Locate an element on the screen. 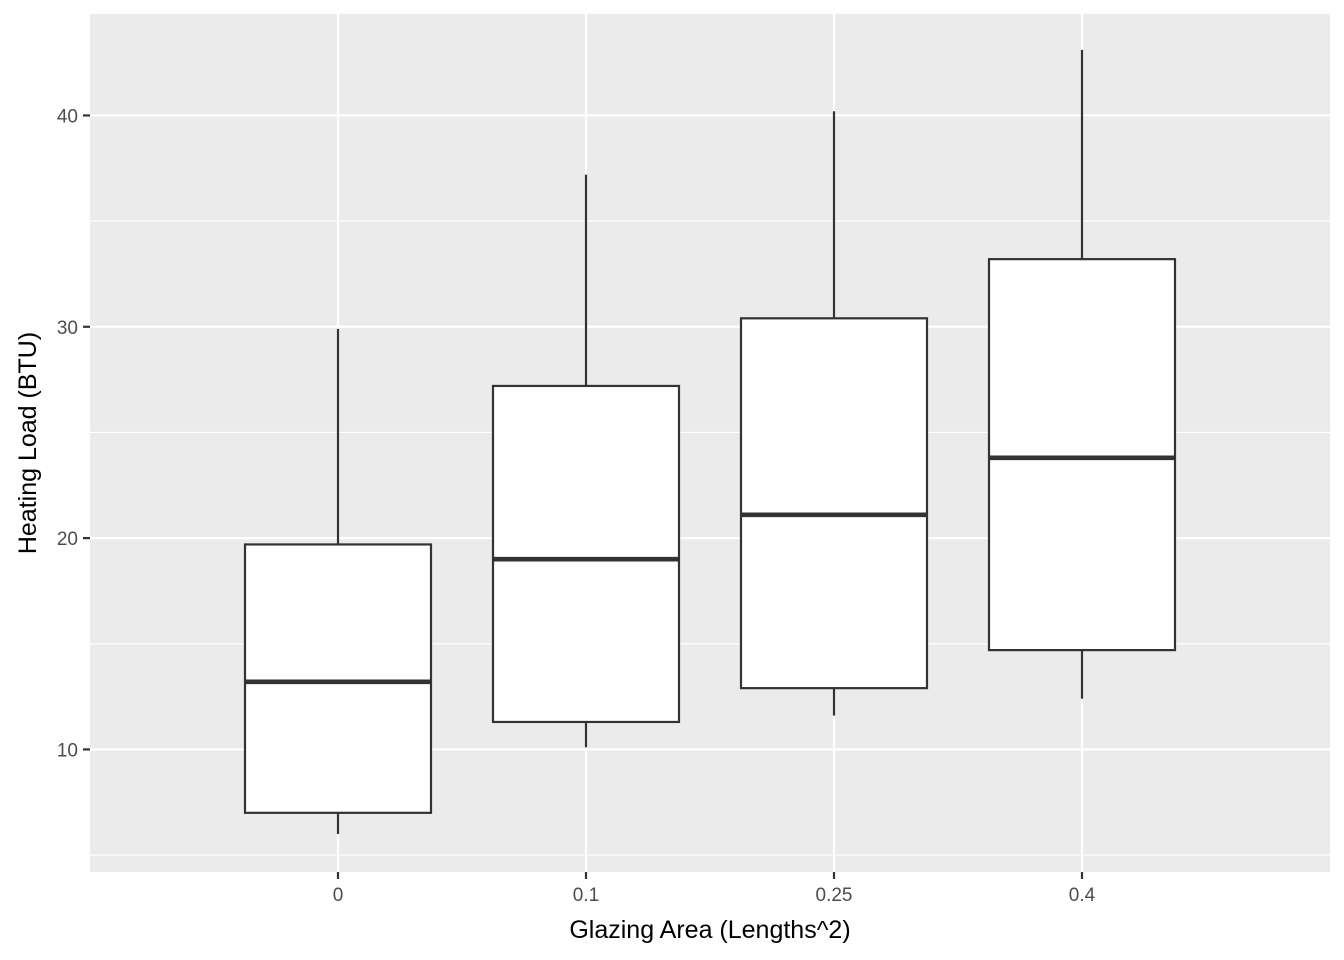 Image resolution: width=1344 pixels, height=960 pixels. box-0.1 is located at coordinates (586, 461).